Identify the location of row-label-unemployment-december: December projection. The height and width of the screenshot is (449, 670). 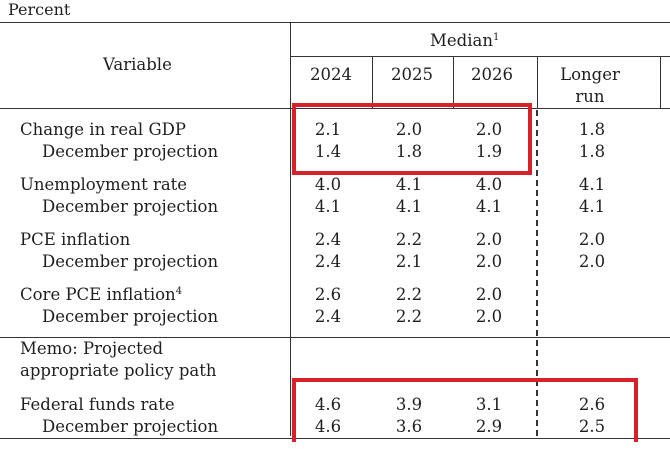
(130, 206).